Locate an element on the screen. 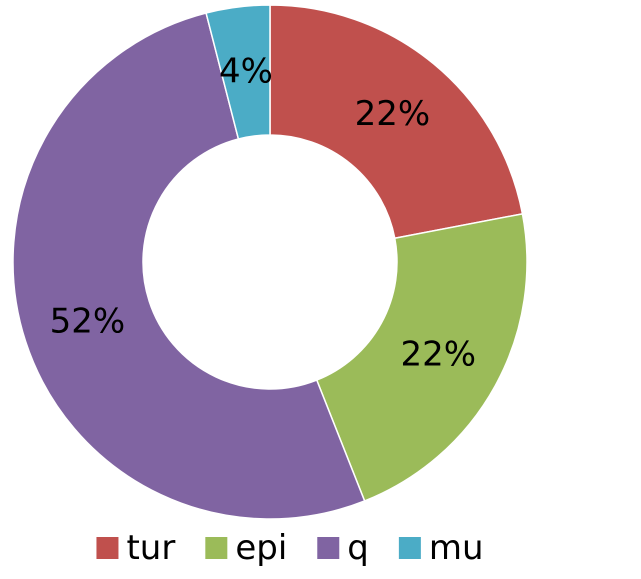 The height and width of the screenshot is (579, 641). legend-swatch-epi is located at coordinates (216, 548).